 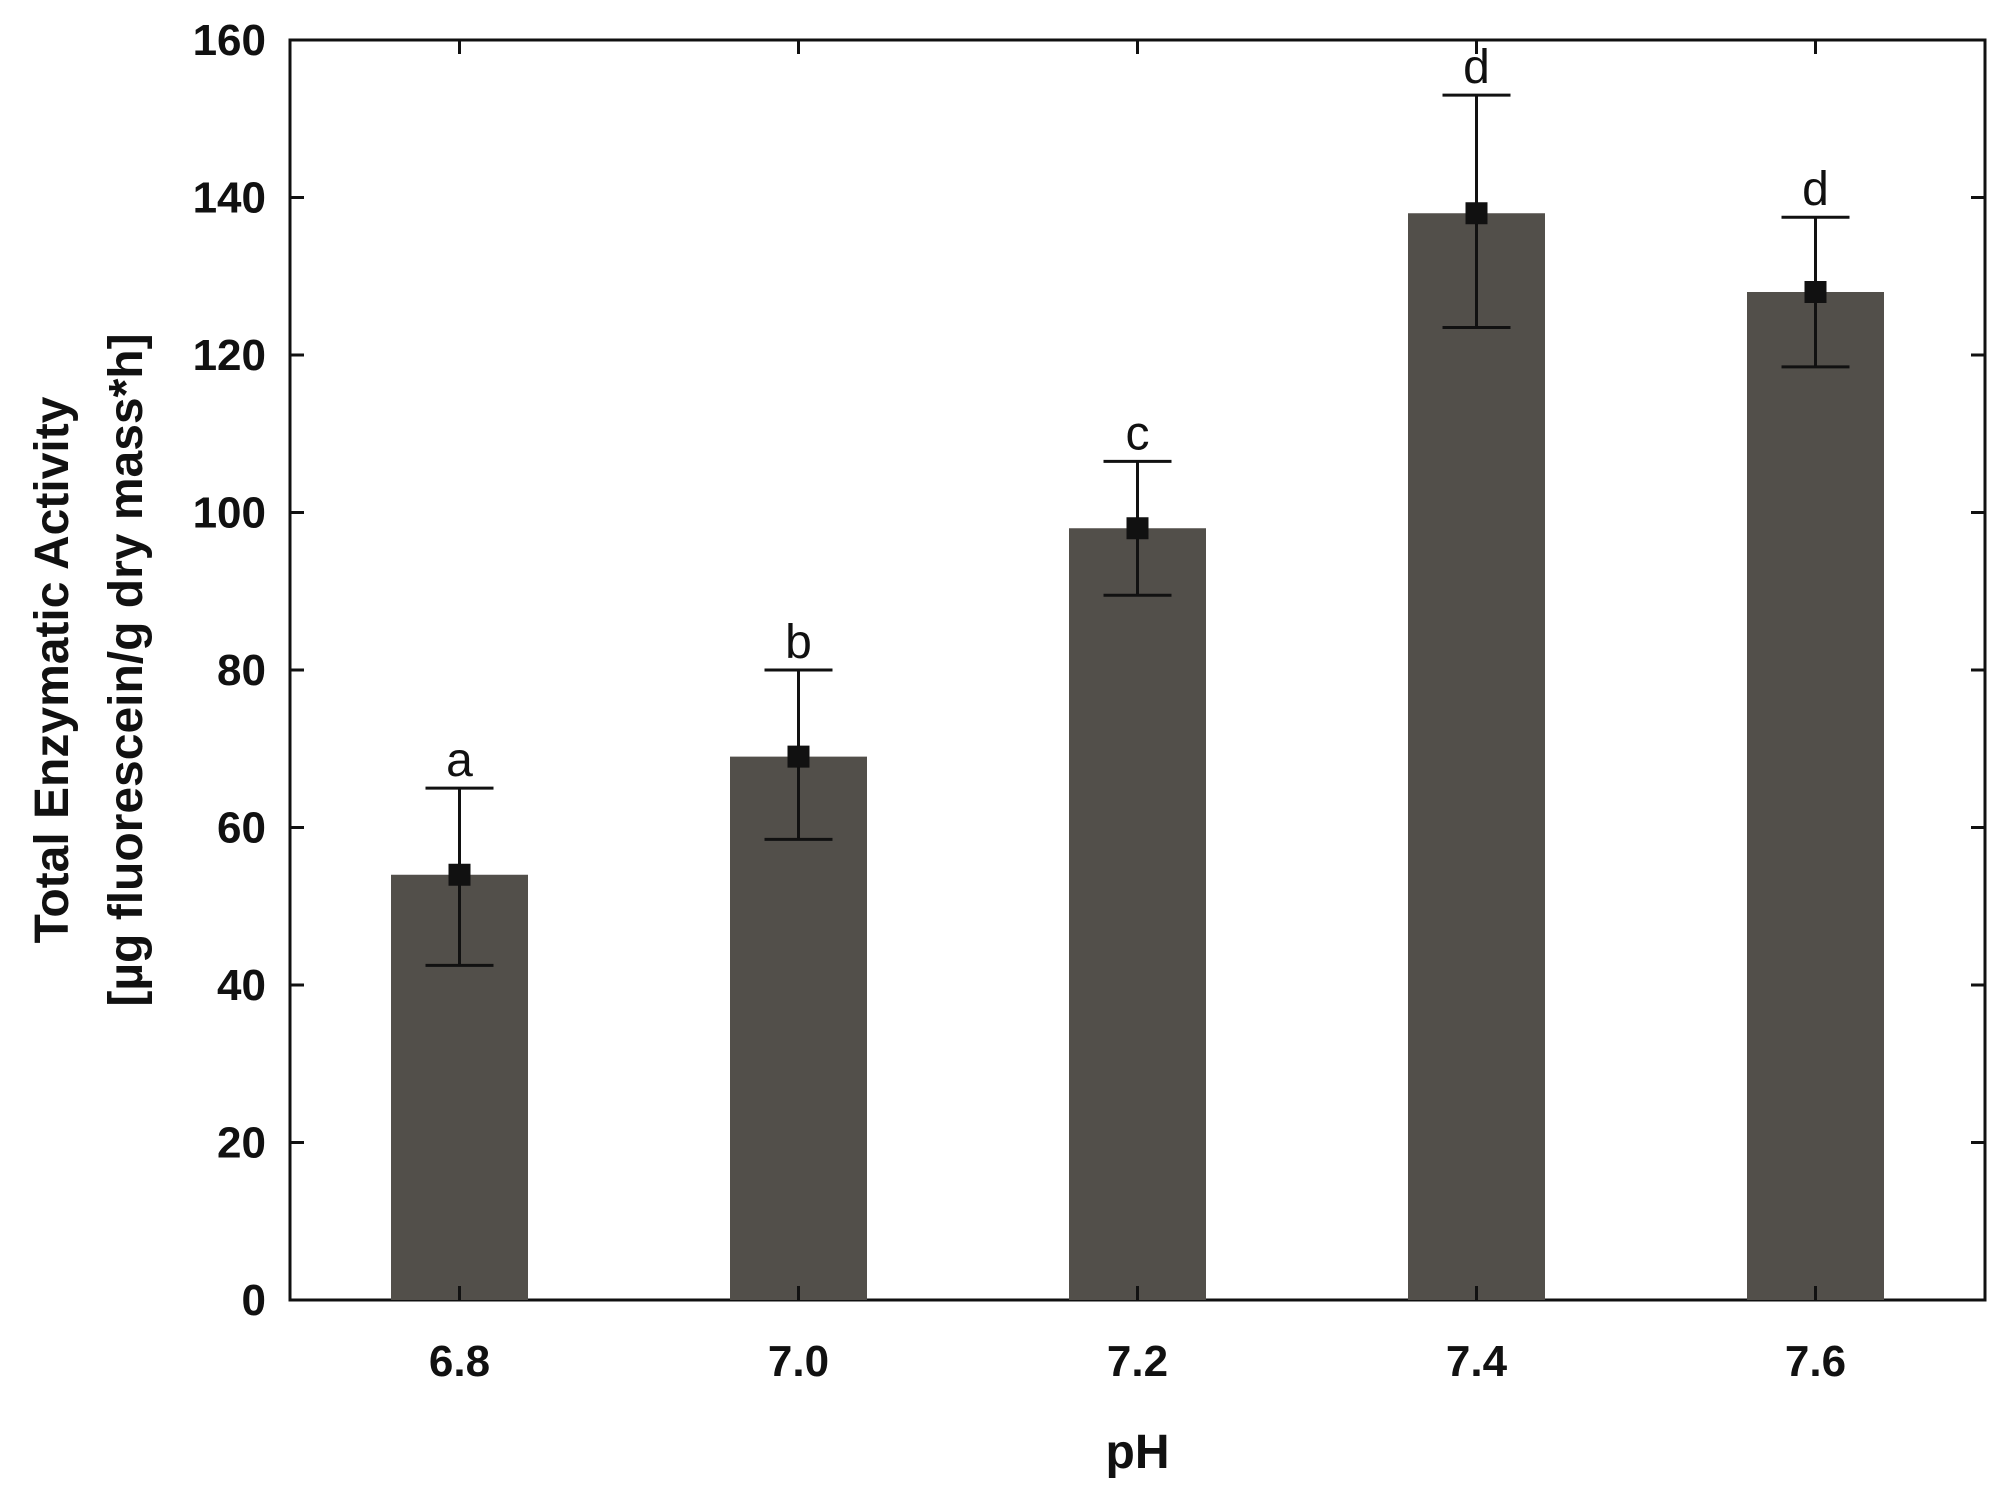 What do you see at coordinates (126, 669) in the screenshot?
I see `y-axis-title-units: [µg fluorescein/g dry mass*h]` at bounding box center [126, 669].